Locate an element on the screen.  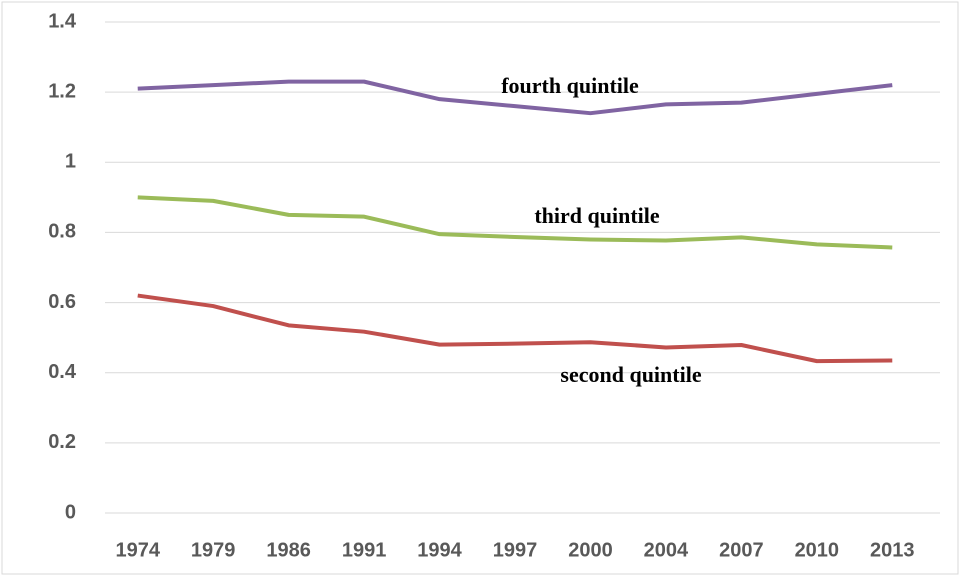
y-tick-label: 0.6 is located at coordinates (62, 302).